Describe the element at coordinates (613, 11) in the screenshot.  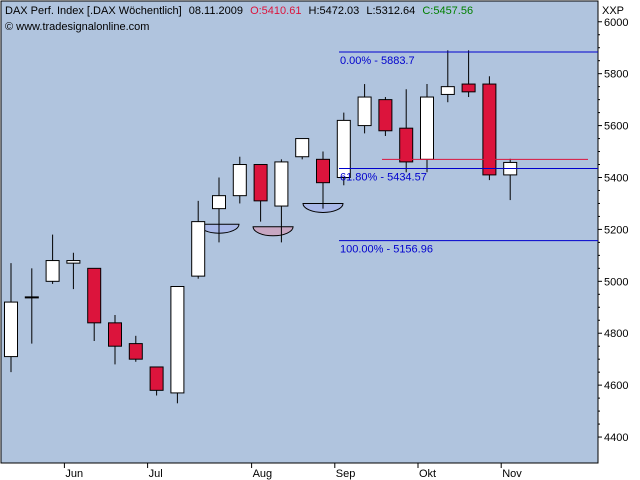
I see `axis-unit: XXP` at that location.